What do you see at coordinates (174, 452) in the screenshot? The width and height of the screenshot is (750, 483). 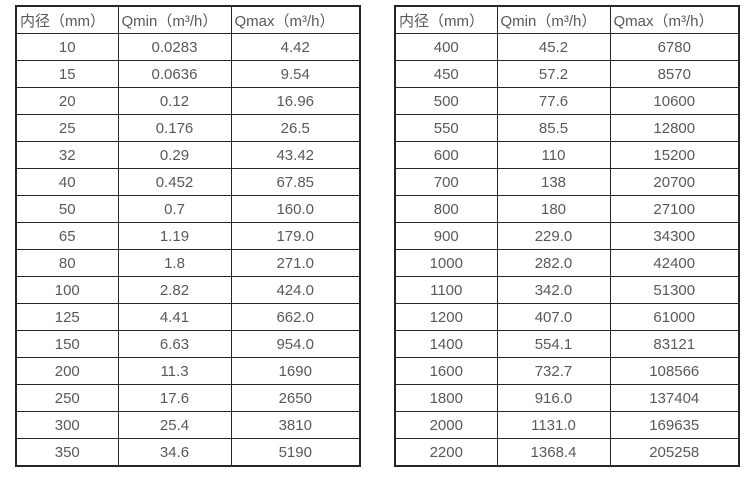 I see `cell-qmin: 34.6` at bounding box center [174, 452].